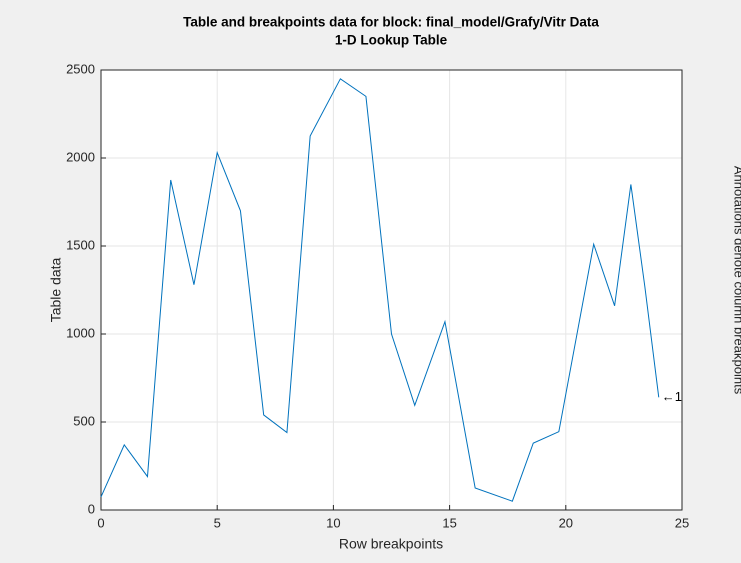 This screenshot has width=741, height=563. I want to click on y-tick-label: 1500, so click(80, 244).